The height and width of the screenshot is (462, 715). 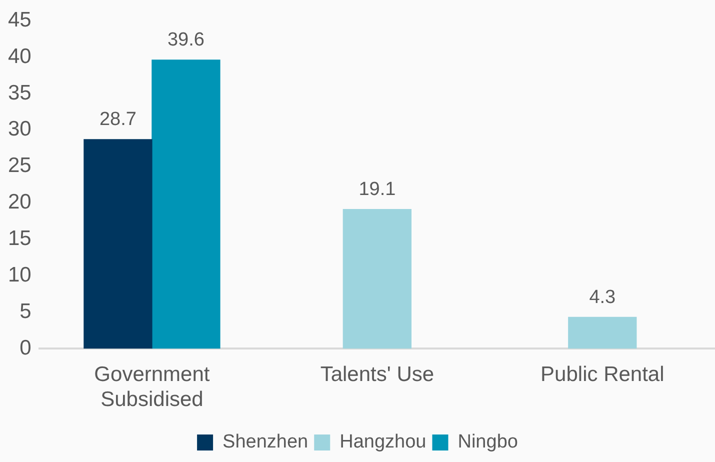 What do you see at coordinates (20, 20) in the screenshot?
I see `y-tick-label: 45` at bounding box center [20, 20].